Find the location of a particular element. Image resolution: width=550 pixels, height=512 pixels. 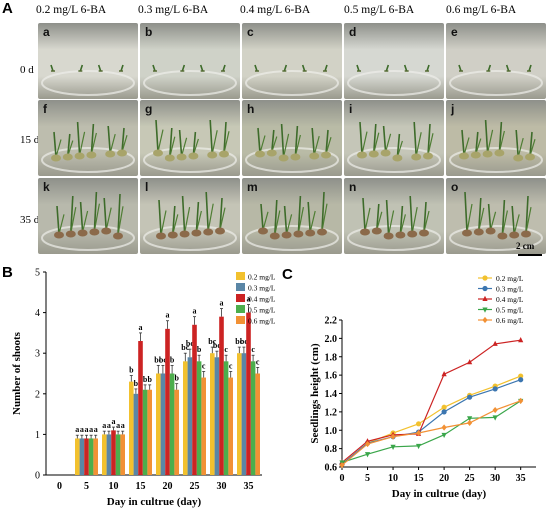

y-tick-label: 2.2 is located at coordinates (331, 321).